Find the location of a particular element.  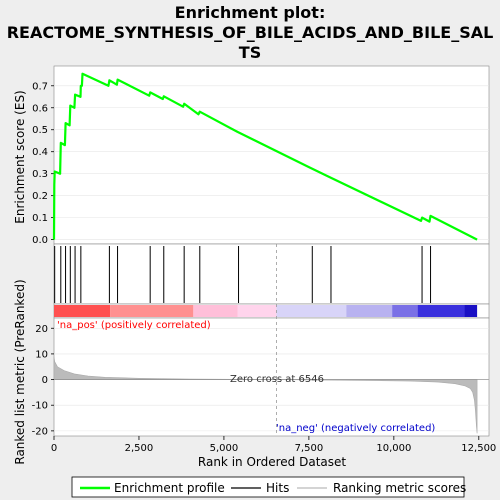

ranking-metric-area is located at coordinates (265, 395).